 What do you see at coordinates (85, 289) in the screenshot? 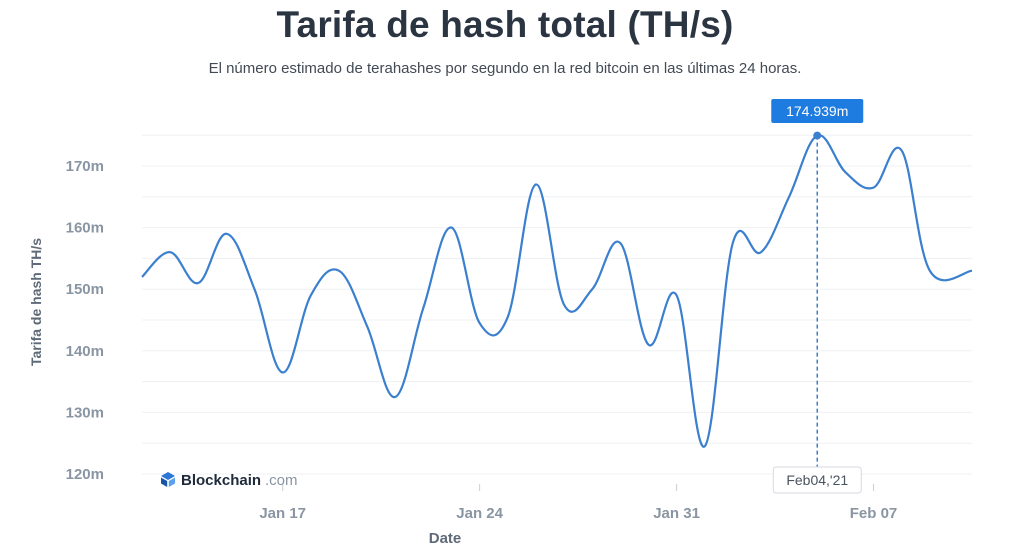
I see `y-tick-label: 150m` at bounding box center [85, 289].